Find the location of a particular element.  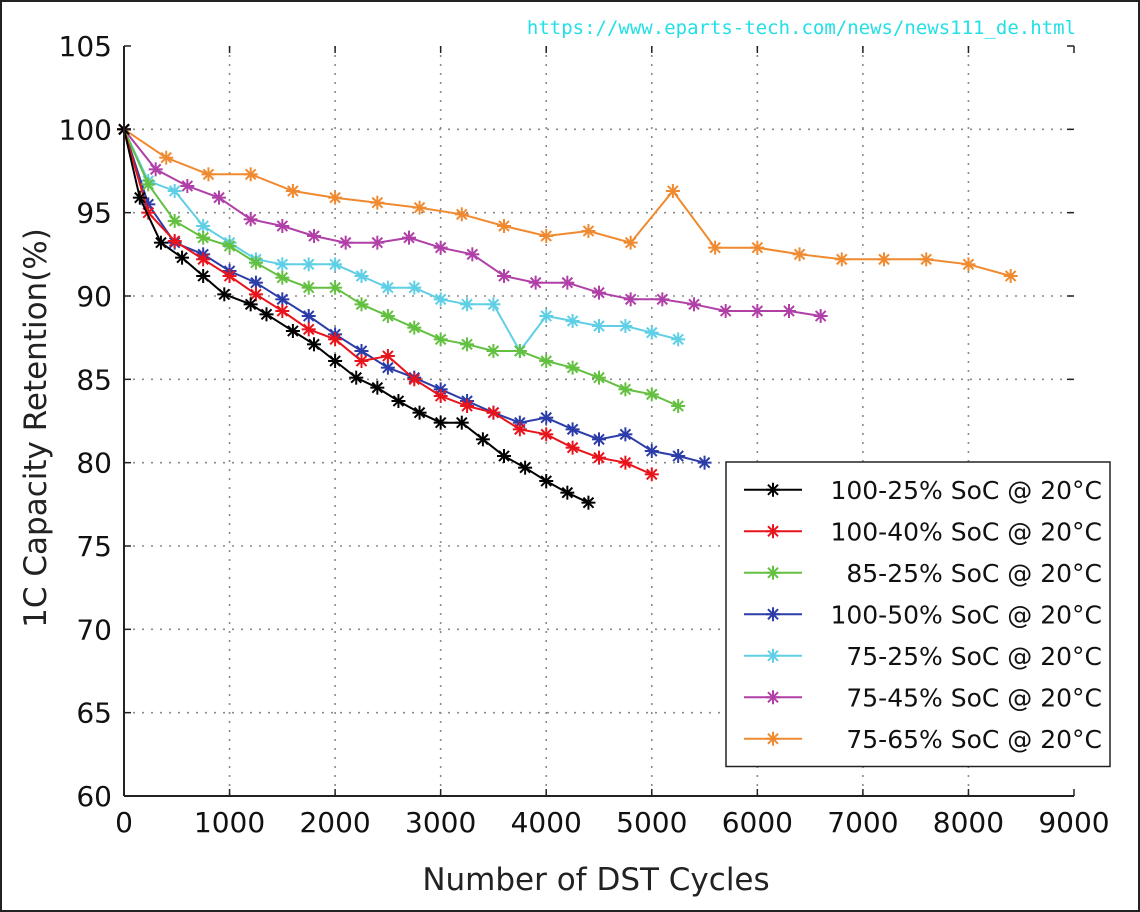

x-tick-label: 1000 is located at coordinates (229, 822).